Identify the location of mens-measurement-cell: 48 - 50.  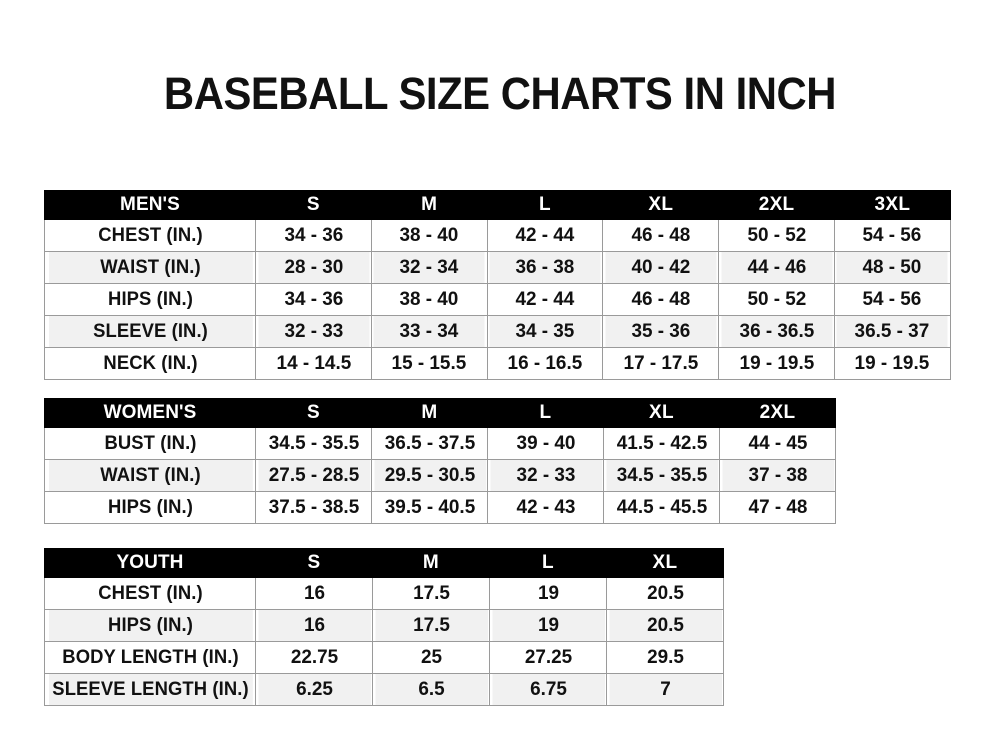
(892, 267).